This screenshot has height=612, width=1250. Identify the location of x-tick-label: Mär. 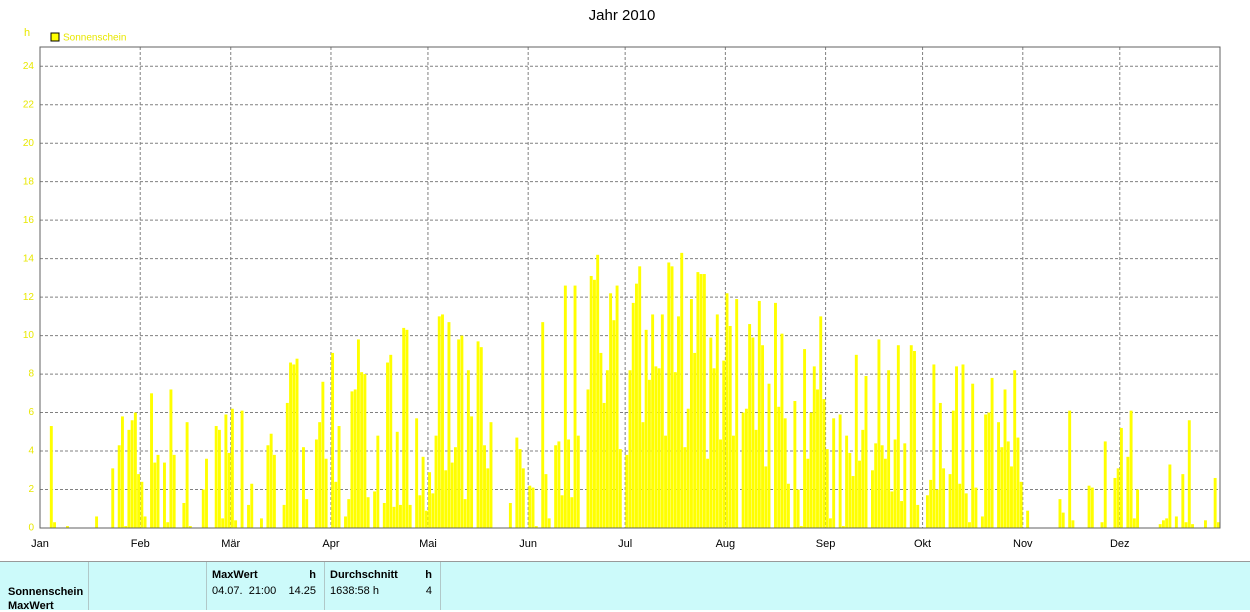
(230, 544).